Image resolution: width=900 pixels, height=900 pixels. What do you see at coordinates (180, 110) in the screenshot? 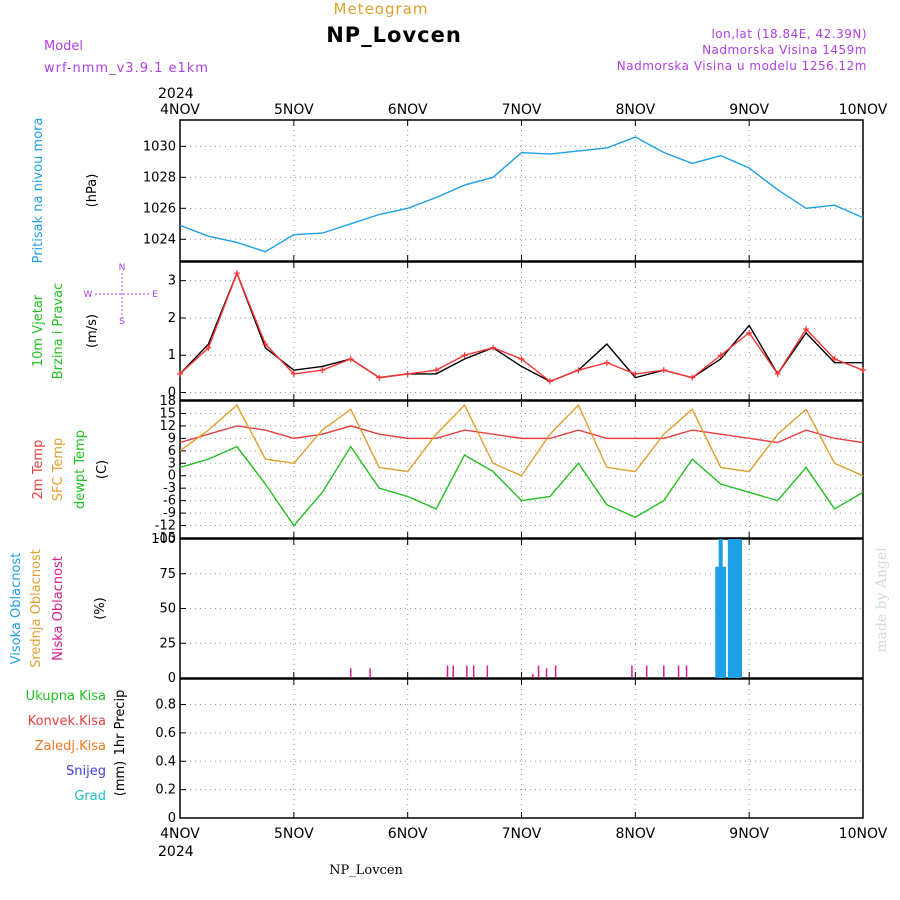
I see `date-label-top: 4NOV` at bounding box center [180, 110].